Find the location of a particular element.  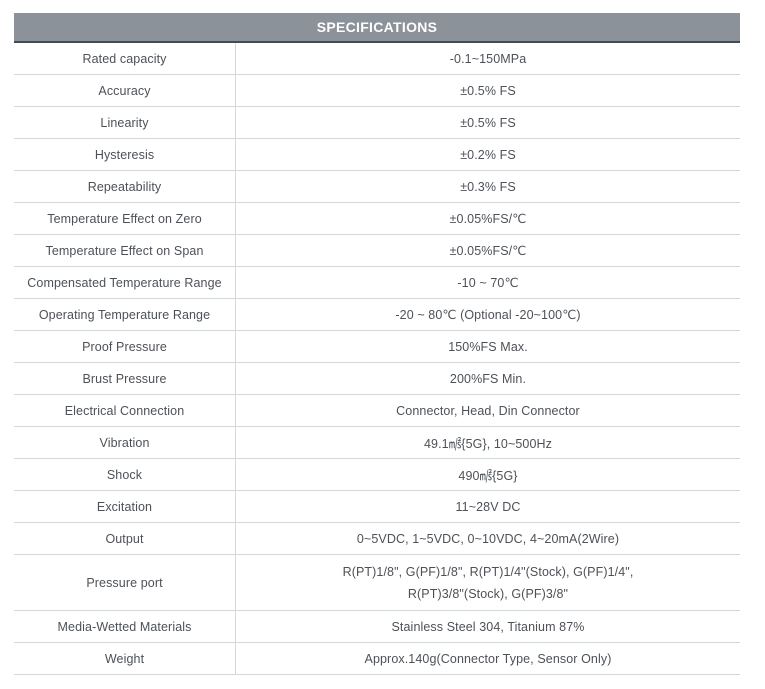

spec-label: Repeatability is located at coordinates (125, 186).